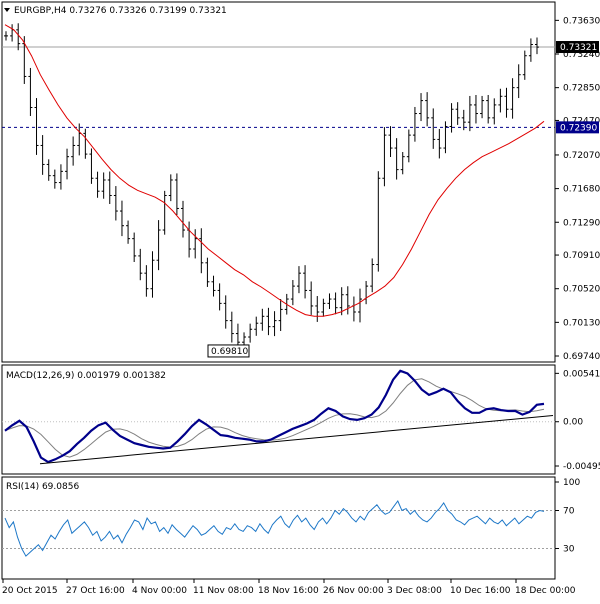  What do you see at coordinates (581, 357) in the screenshot?
I see `price-y-tick-label: 0.69740` at bounding box center [581, 357].